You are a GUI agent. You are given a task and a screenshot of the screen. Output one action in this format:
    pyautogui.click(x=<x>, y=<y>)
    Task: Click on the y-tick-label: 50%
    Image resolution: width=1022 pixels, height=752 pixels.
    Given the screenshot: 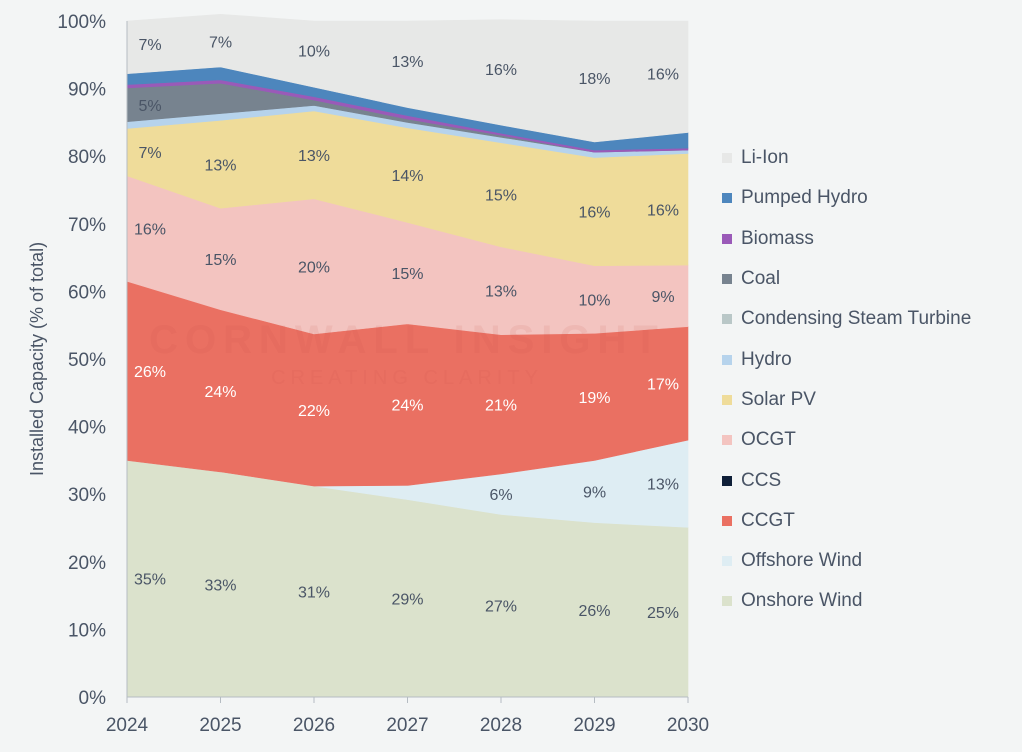 What is the action you would take?
    pyautogui.click(x=87, y=360)
    